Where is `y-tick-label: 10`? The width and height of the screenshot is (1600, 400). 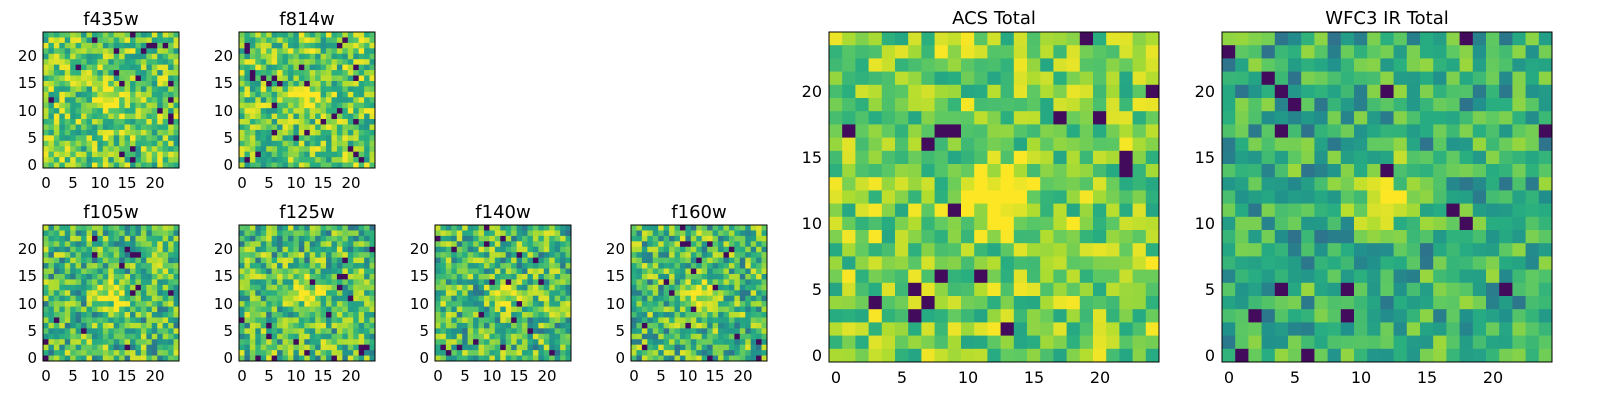
y-tick-label: 10 is located at coordinates (812, 223).